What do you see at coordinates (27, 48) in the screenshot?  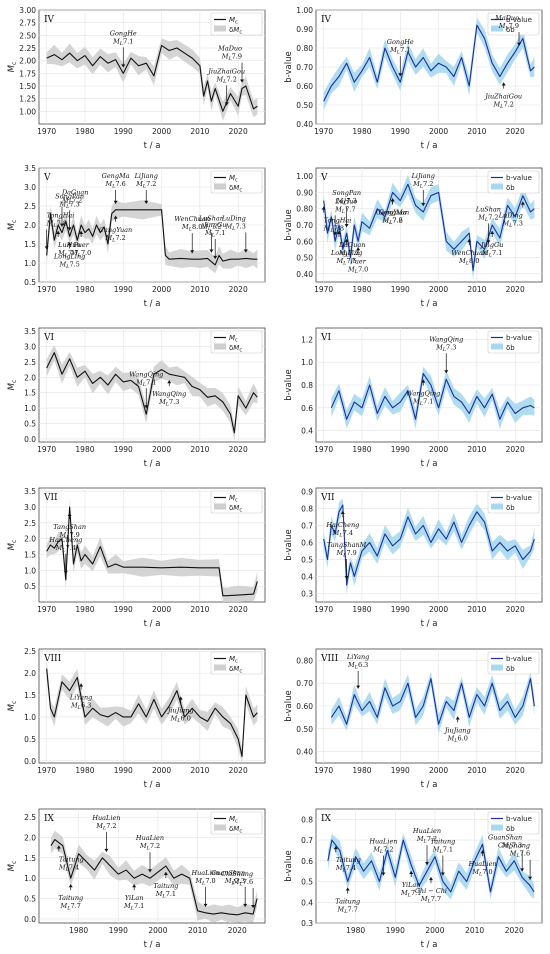 I see `y-tick-label: 2.25` at bounding box center [27, 48].